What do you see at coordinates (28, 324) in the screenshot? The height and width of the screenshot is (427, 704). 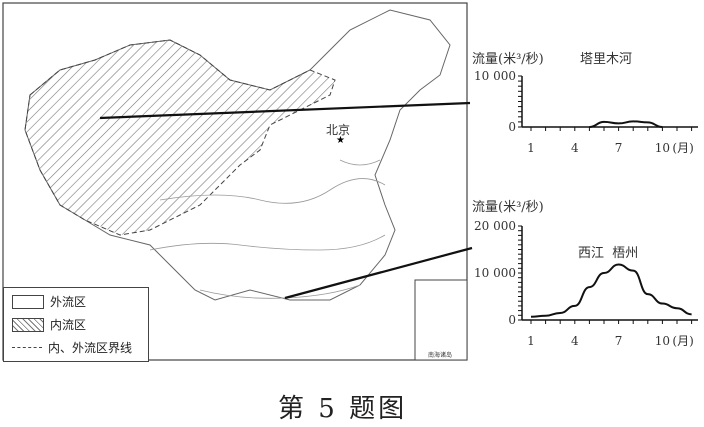 I see `hatched-swatch-icon` at bounding box center [28, 324].